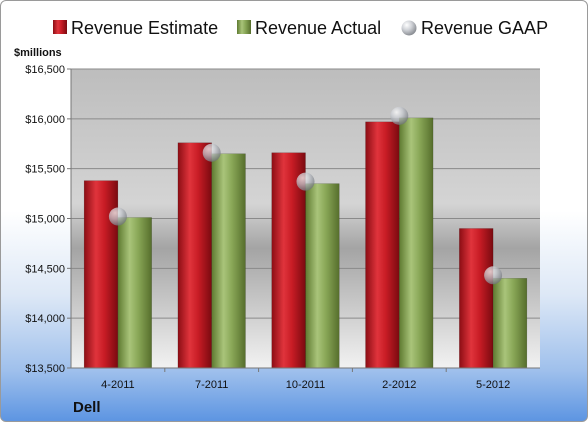 The width and height of the screenshot is (588, 422). I want to click on y-tick-label: $16,500, so click(45, 70).